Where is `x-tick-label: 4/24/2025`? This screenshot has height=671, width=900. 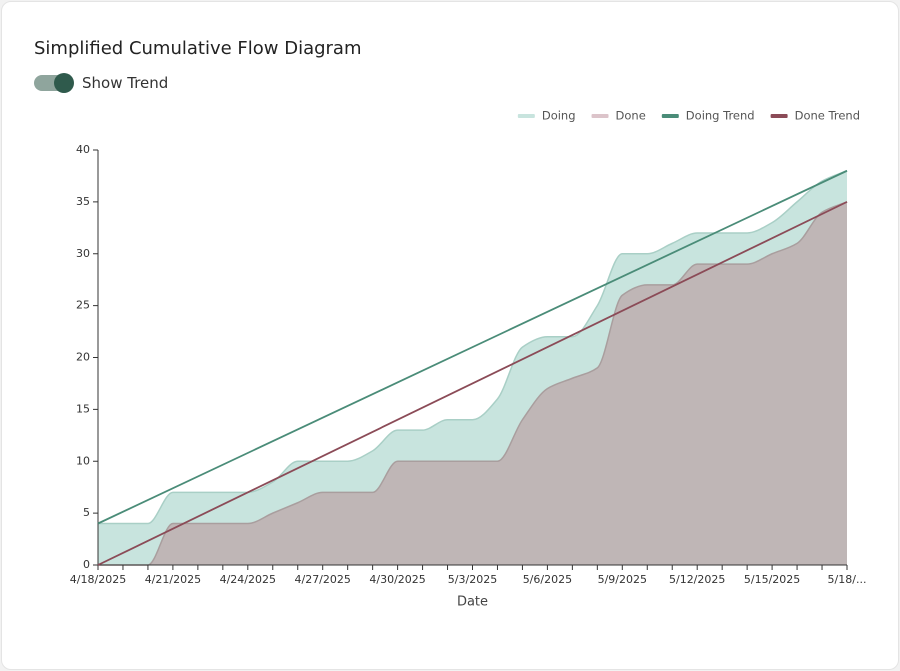 x-tick-label: 4/24/2025 is located at coordinates (248, 579).